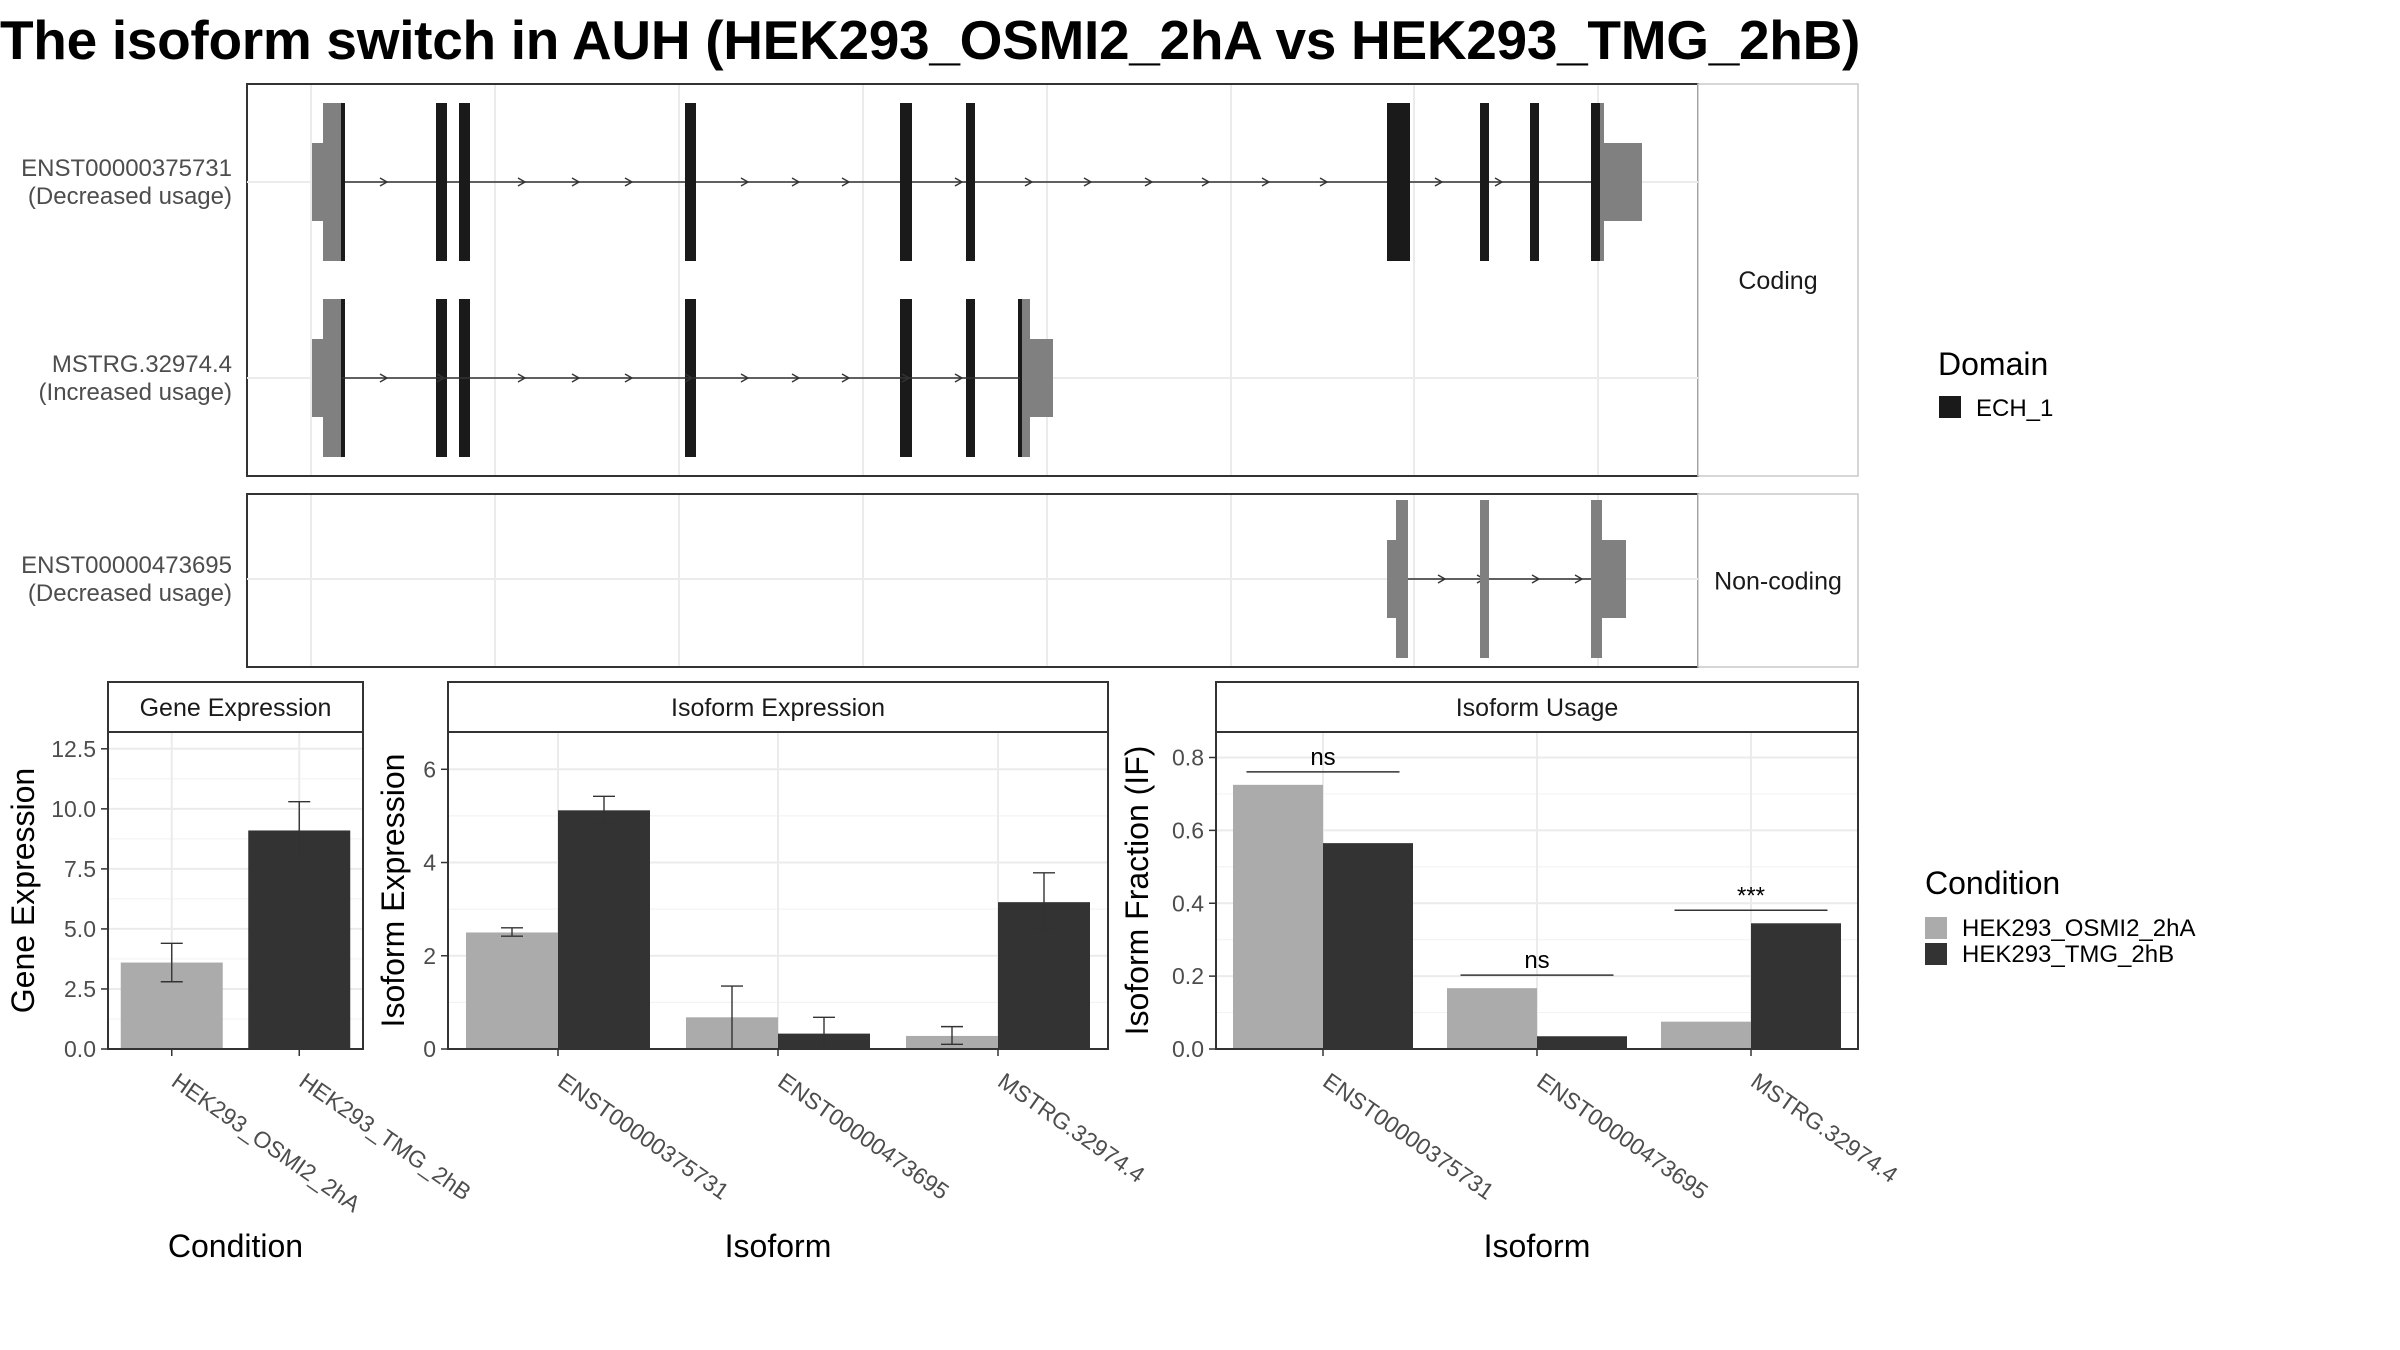  I want to click on legend-label: ECH_1, so click(2014, 408).